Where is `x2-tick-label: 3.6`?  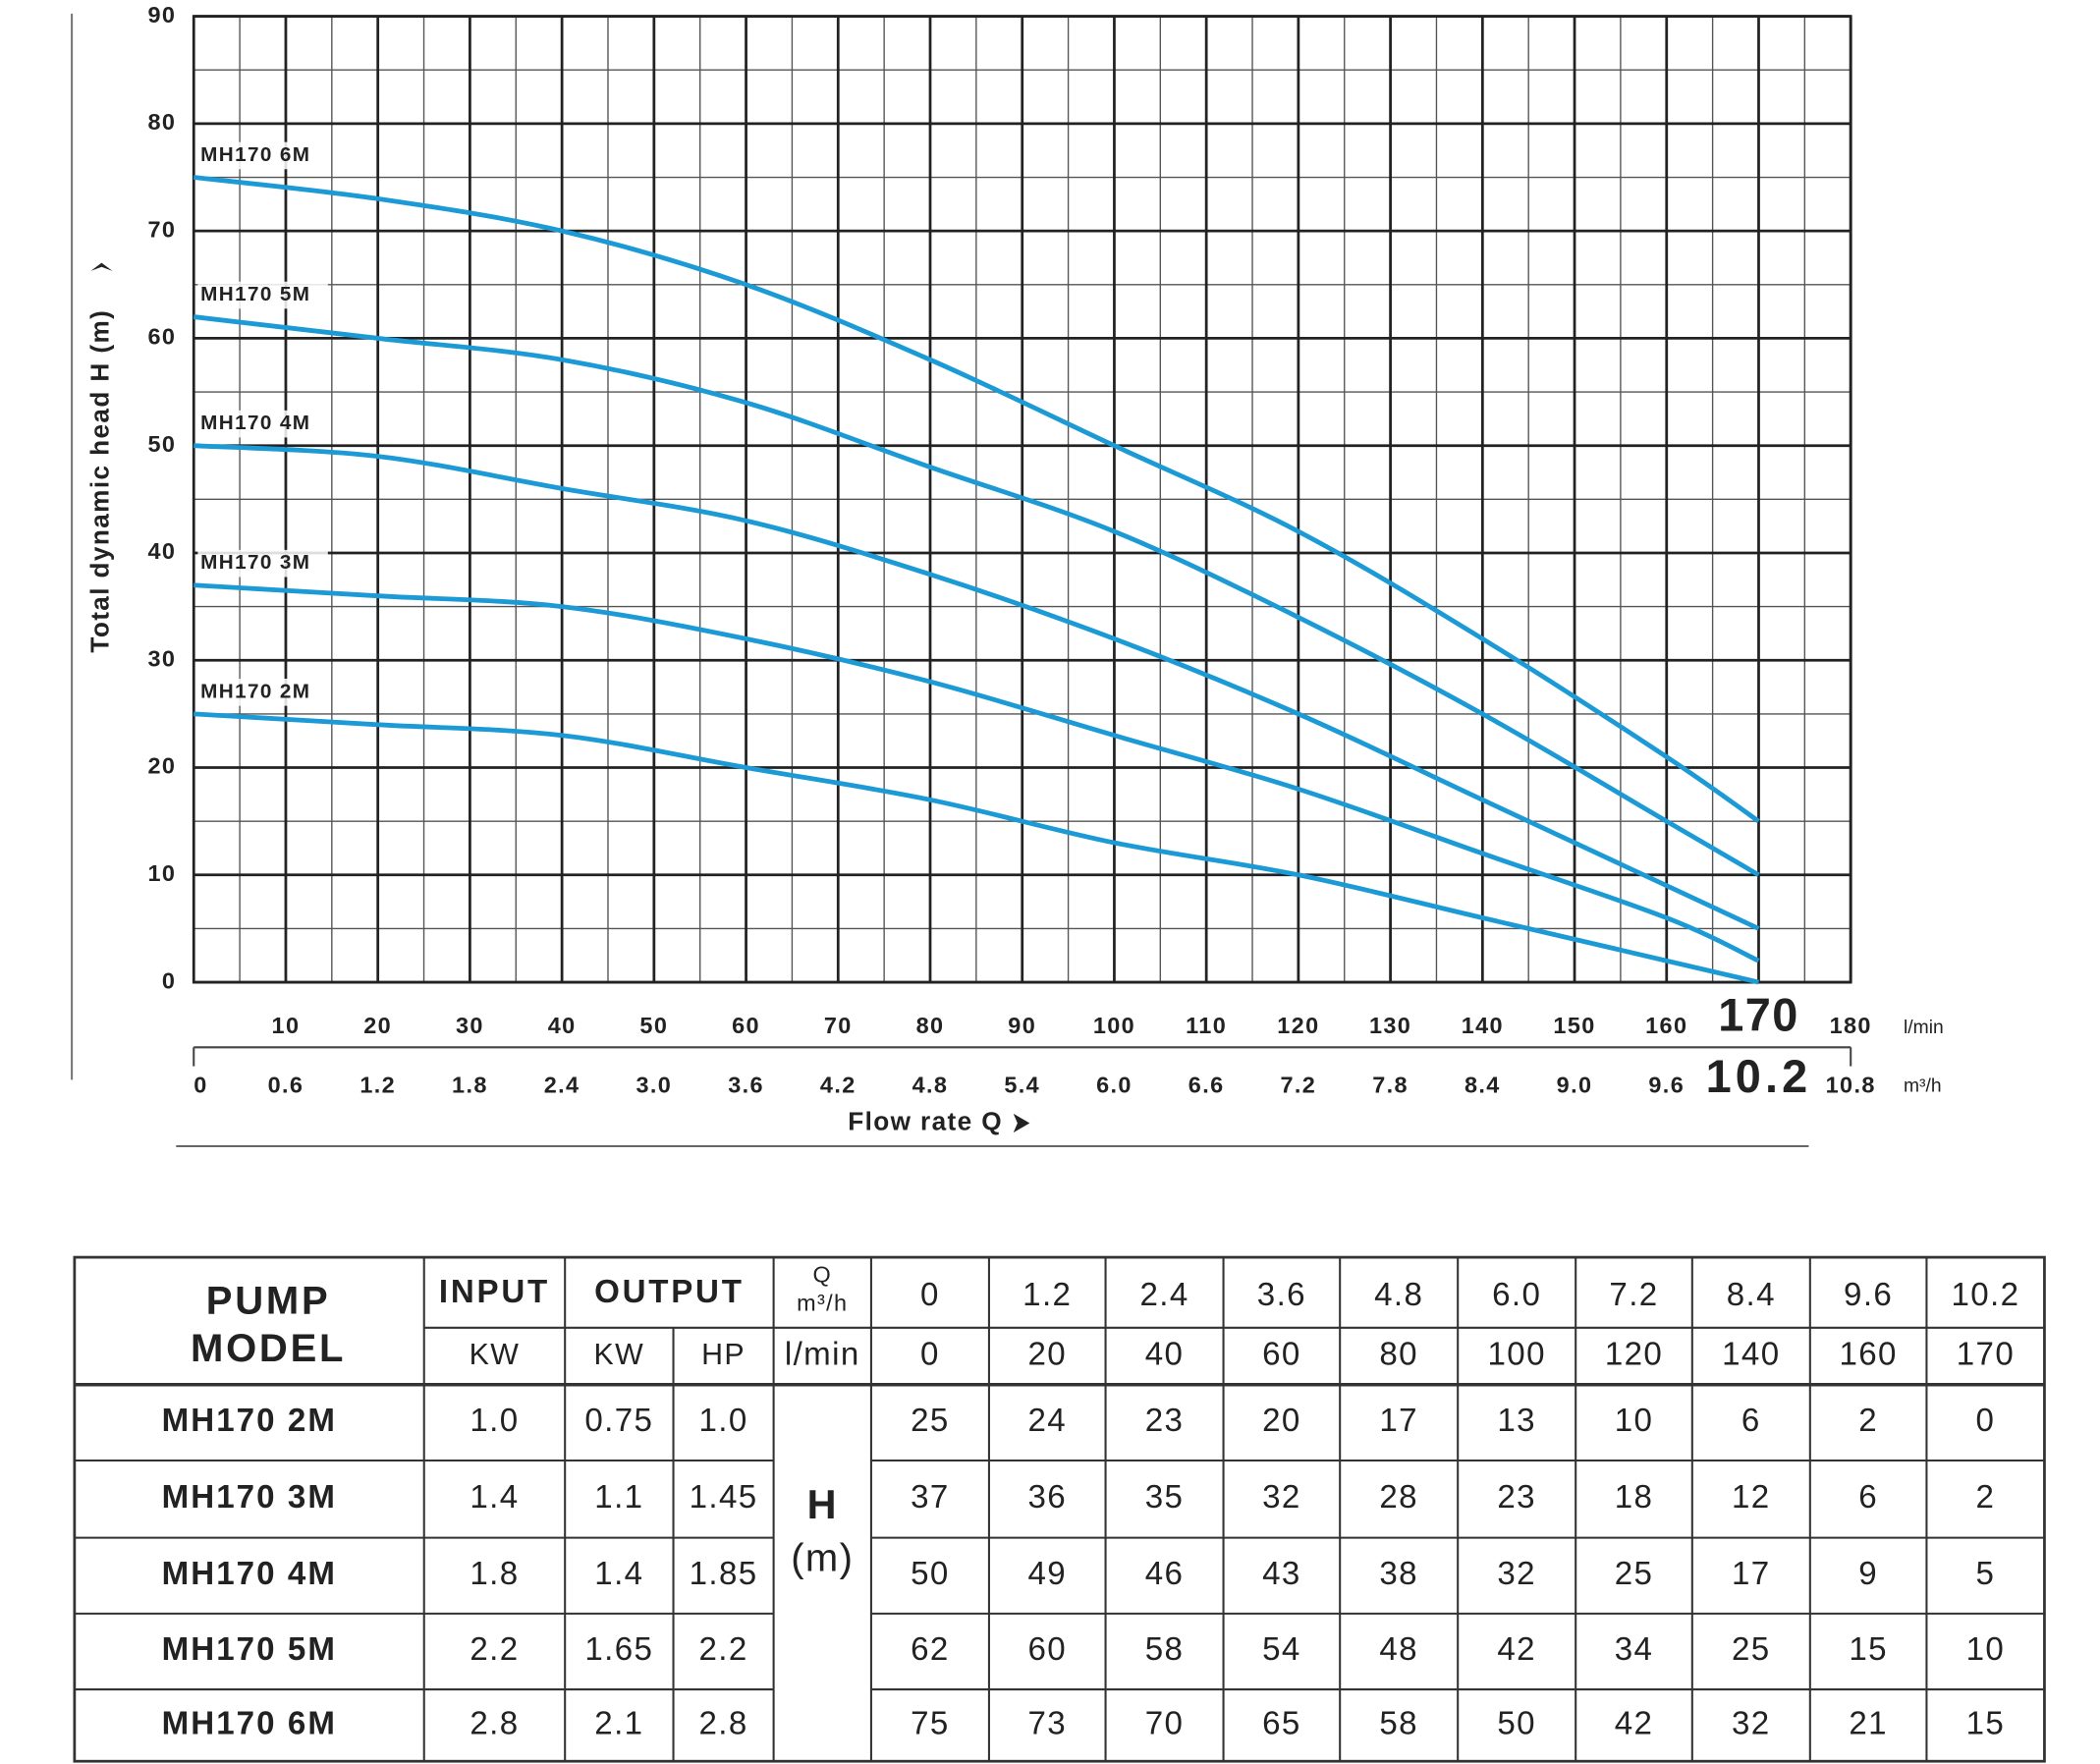 x2-tick-label: 3.6 is located at coordinates (746, 1084).